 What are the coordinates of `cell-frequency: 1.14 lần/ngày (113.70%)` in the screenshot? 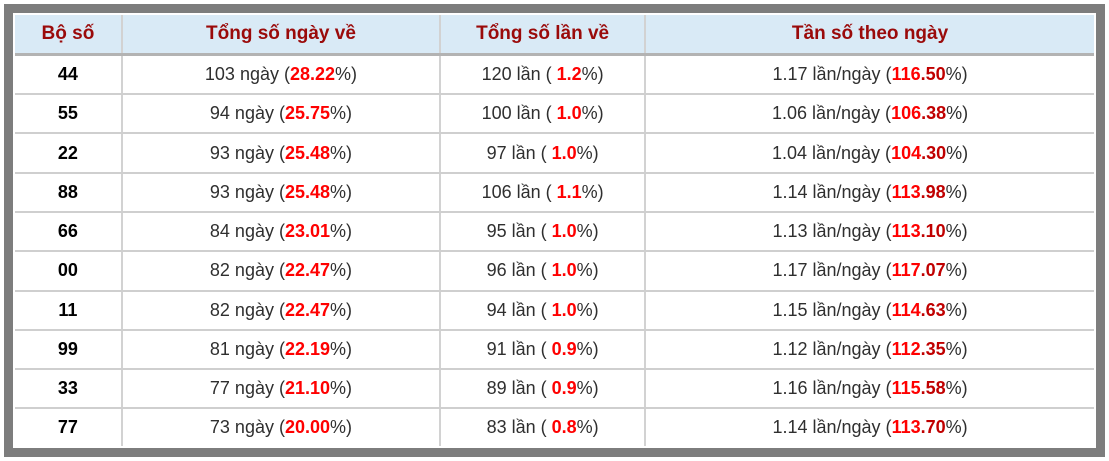 It's located at (869, 427).